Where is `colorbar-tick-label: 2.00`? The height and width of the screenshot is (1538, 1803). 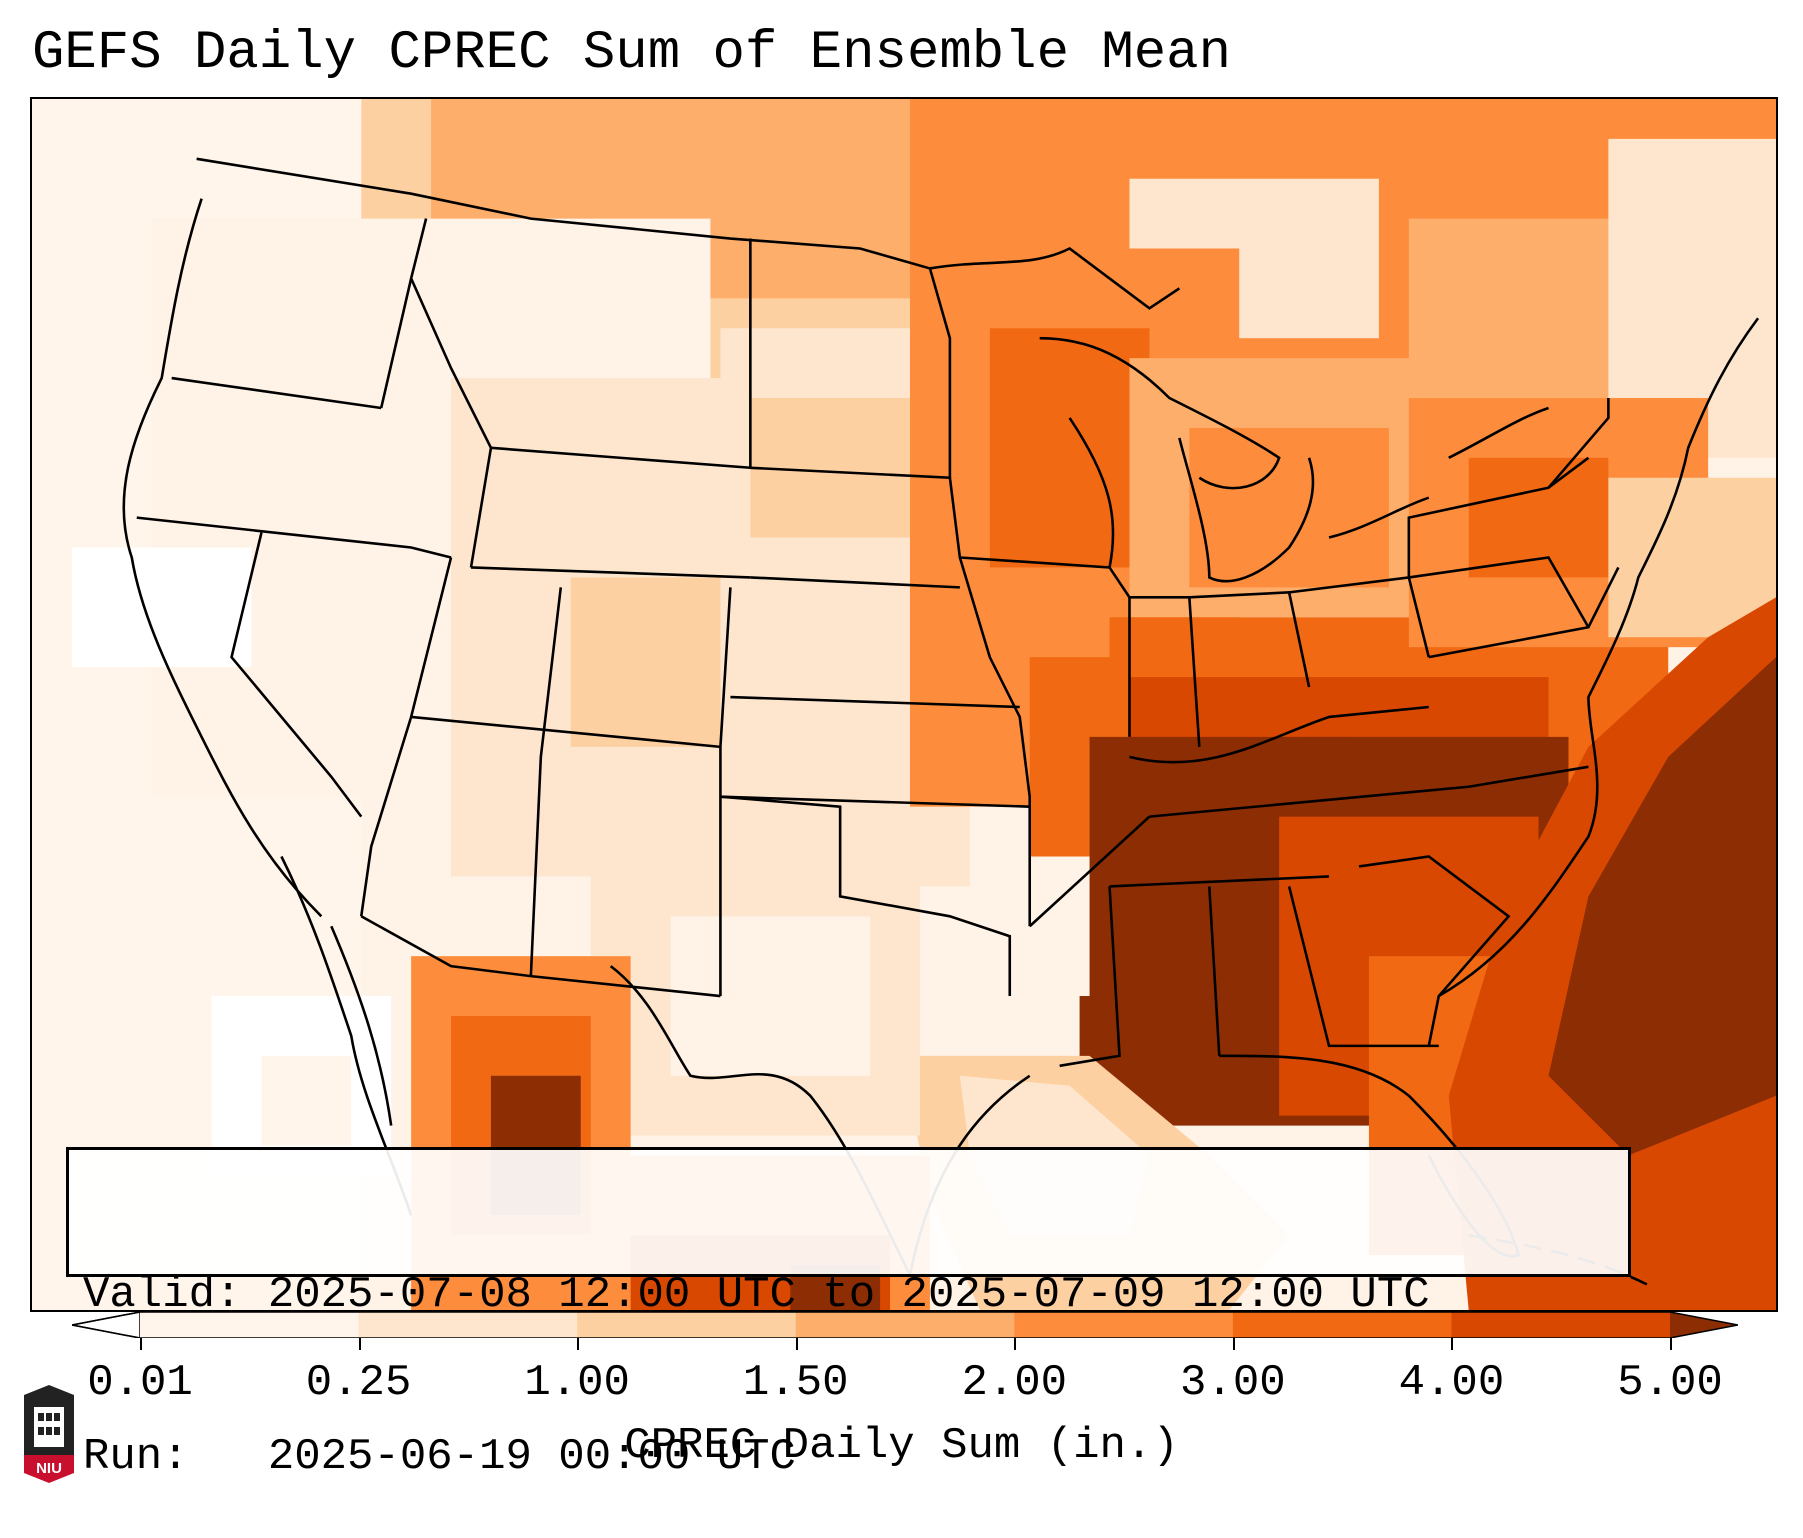 colorbar-tick-label: 2.00 is located at coordinates (1014, 1383).